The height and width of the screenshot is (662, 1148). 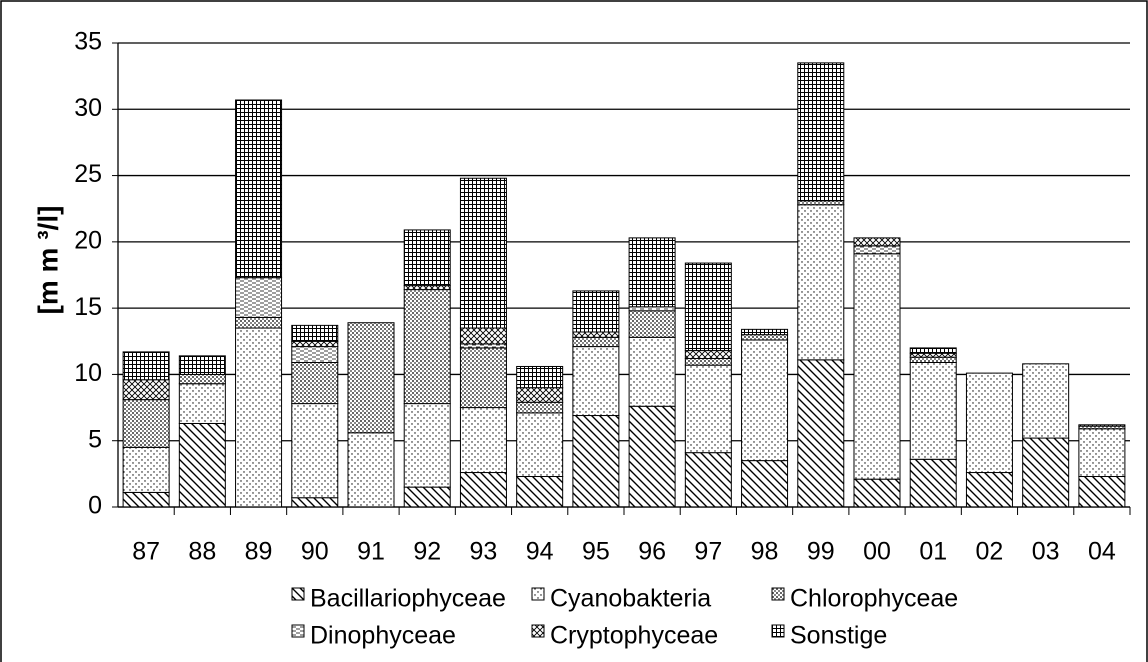 I want to click on legend-label: Cryptophyceae, so click(x=634, y=636).